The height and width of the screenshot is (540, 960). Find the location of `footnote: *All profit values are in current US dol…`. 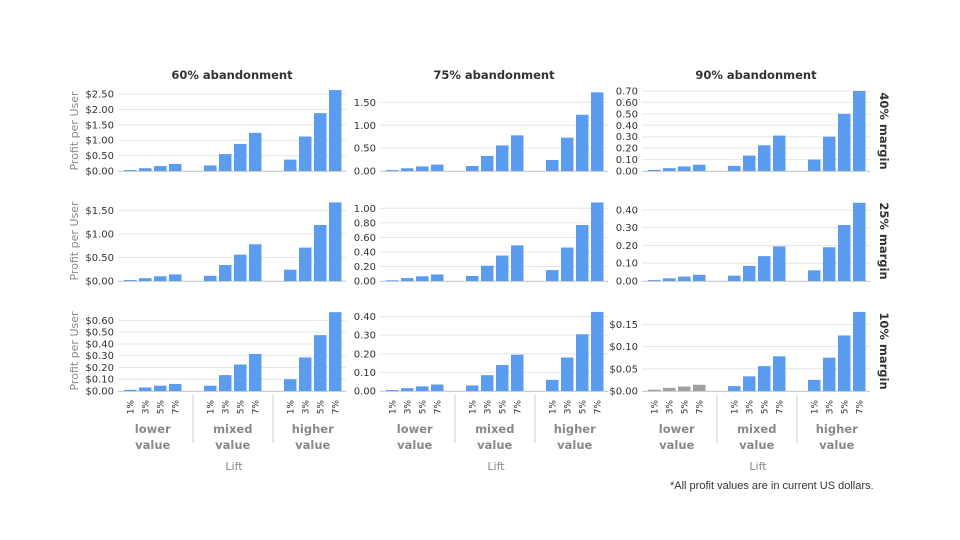

footnote: *All profit values are in current US dol… is located at coordinates (772, 486).